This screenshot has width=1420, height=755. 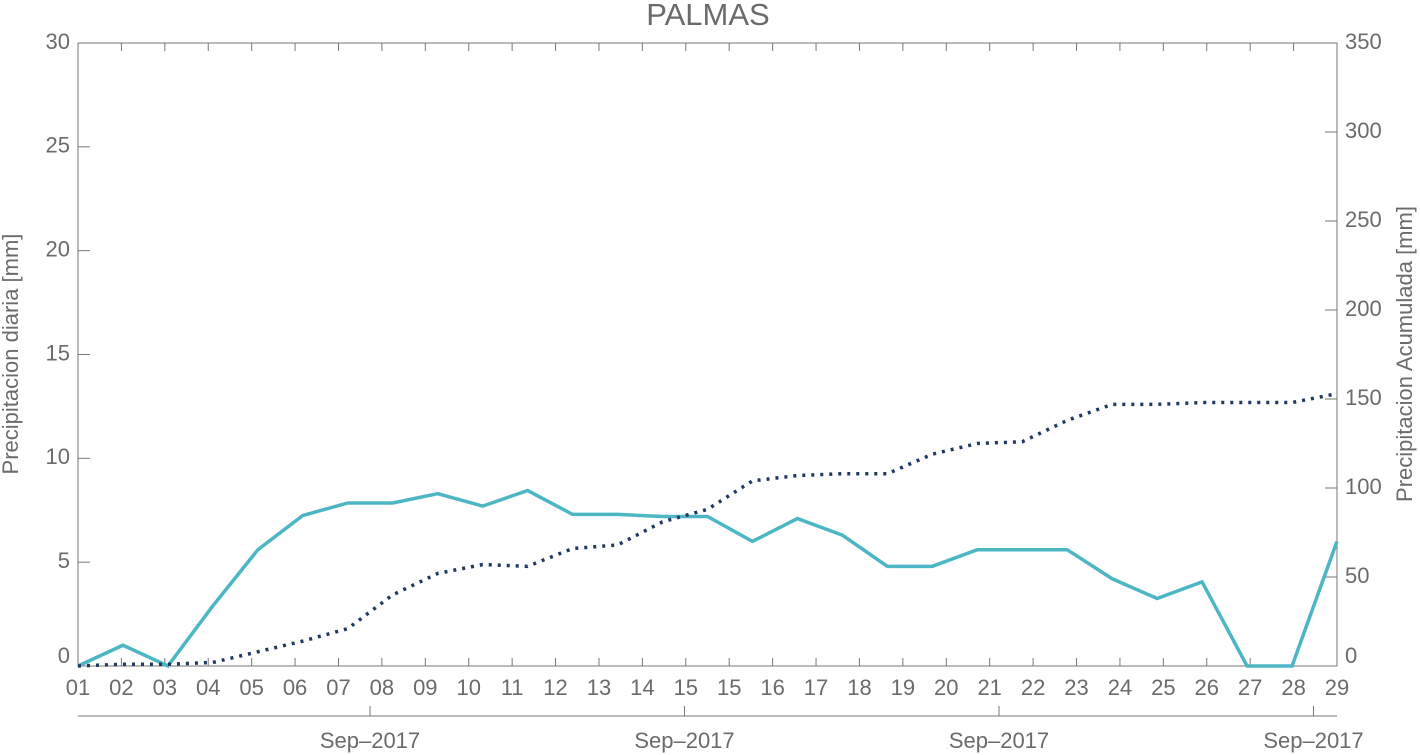 I want to click on y2-tick-label: 200, so click(x=1363, y=308).